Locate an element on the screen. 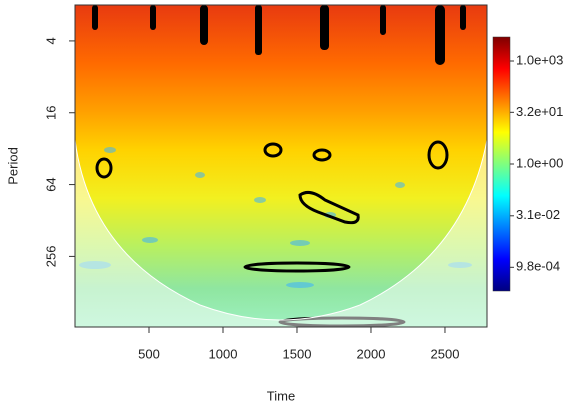  x-axis-label: Time is located at coordinates (281, 395).